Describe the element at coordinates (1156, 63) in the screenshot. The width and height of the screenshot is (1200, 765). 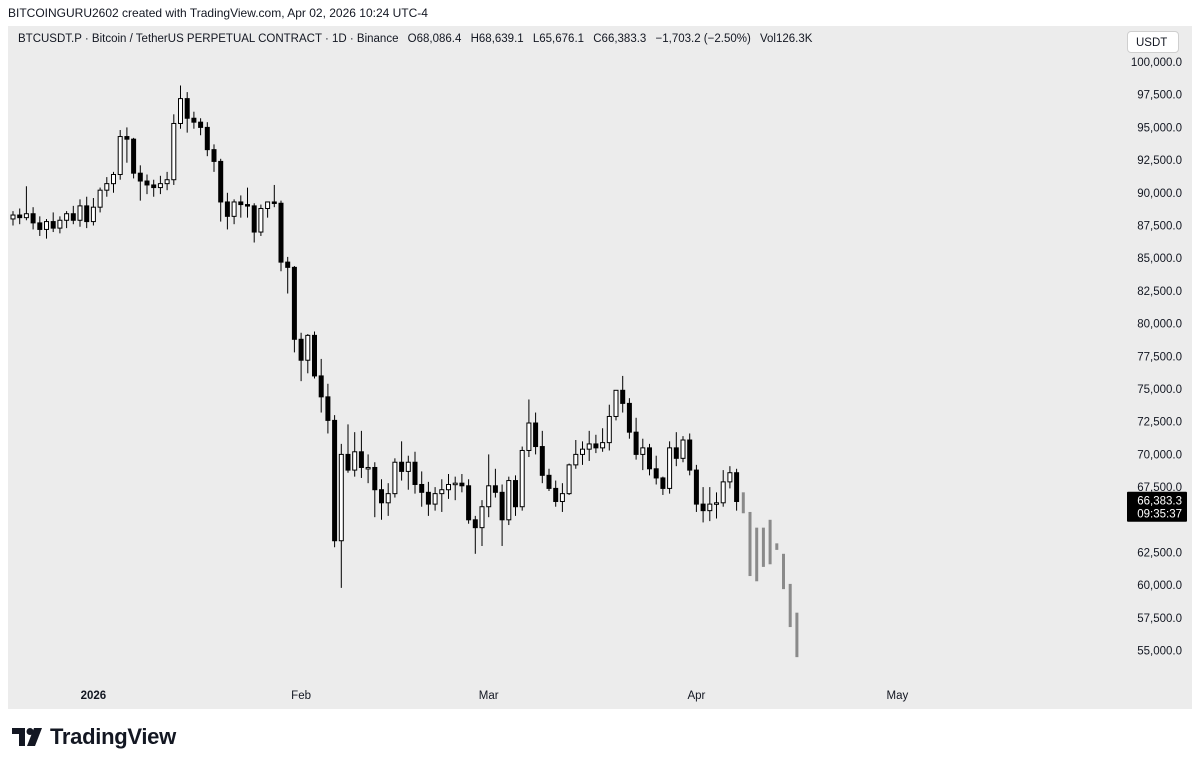
I see `price-tick-label: 100,000.0` at that location.